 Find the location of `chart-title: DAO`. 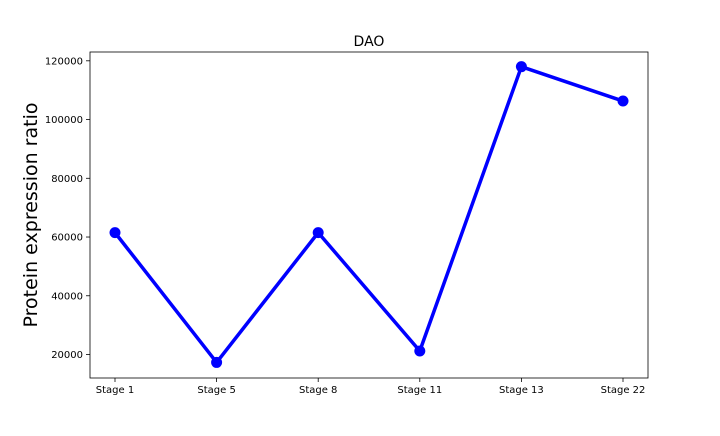

chart-title: DAO is located at coordinates (369, 42).